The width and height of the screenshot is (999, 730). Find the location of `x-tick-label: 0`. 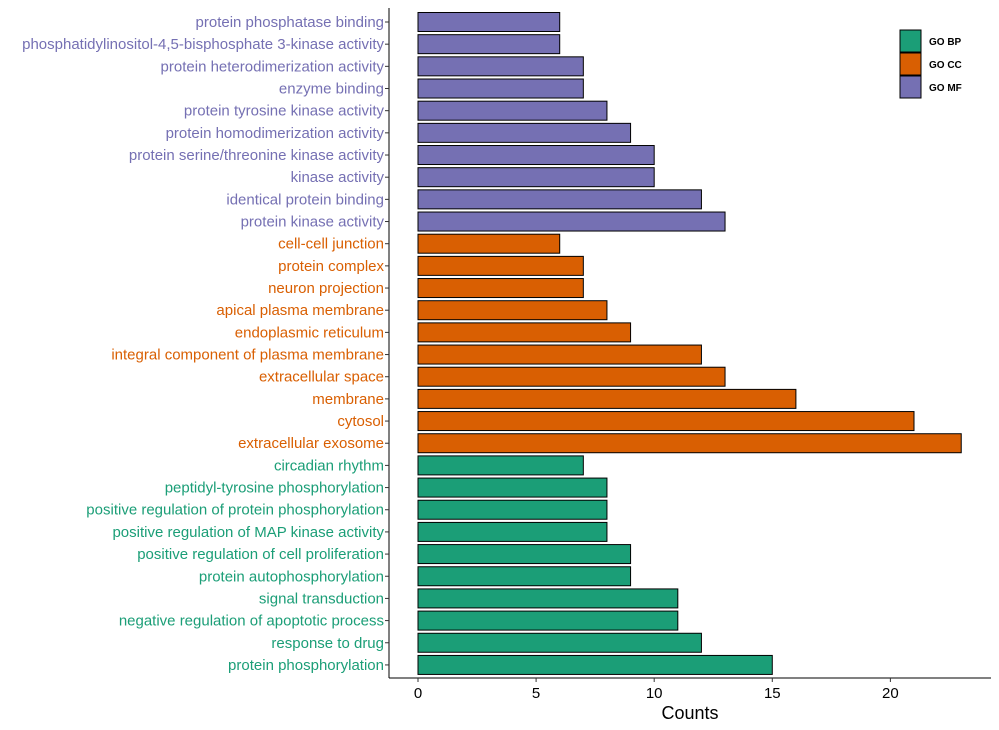

x-tick-label: 0 is located at coordinates (418, 693).